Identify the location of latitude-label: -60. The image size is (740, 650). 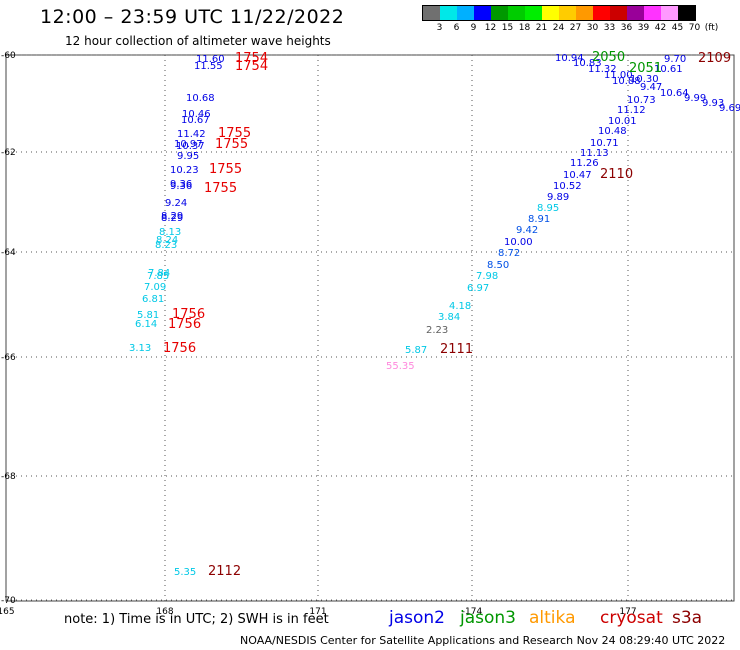
(8, 56).